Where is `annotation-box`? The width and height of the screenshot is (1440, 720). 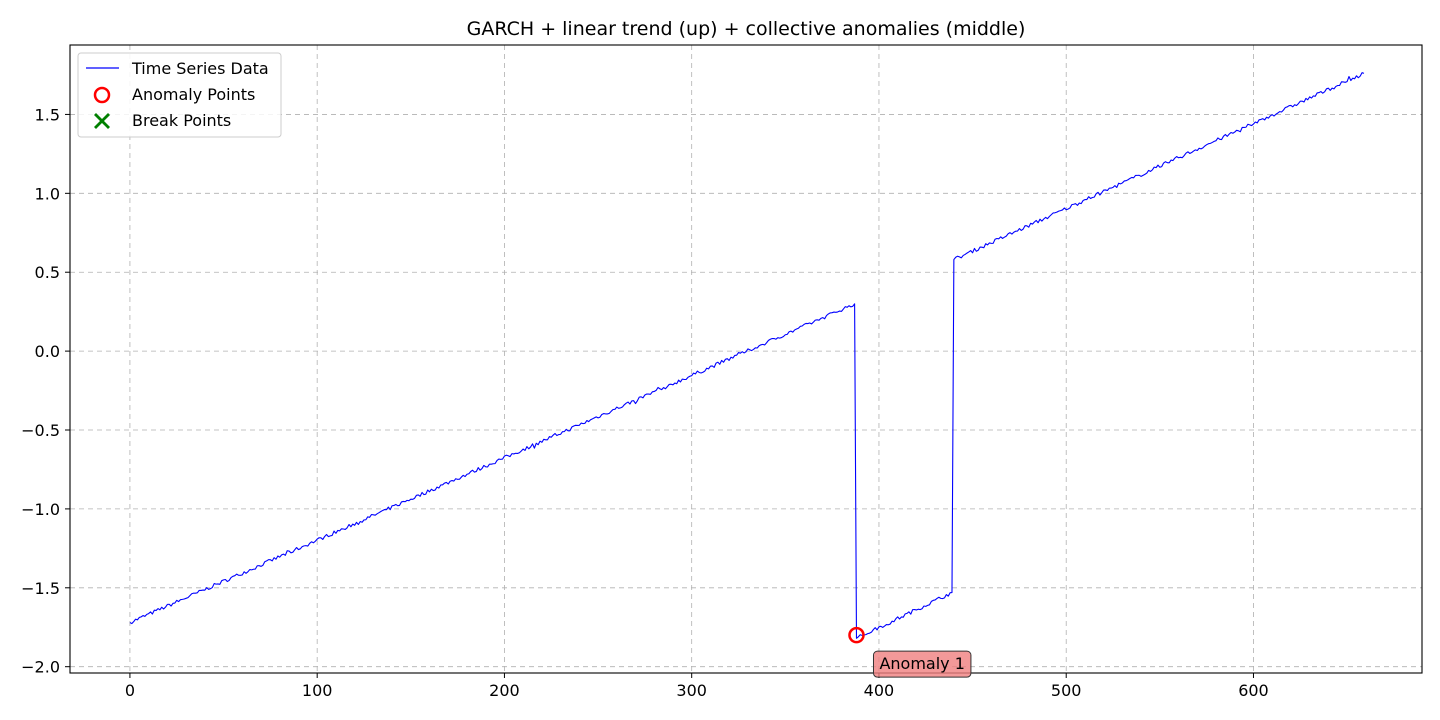 annotation-box is located at coordinates (922, 664).